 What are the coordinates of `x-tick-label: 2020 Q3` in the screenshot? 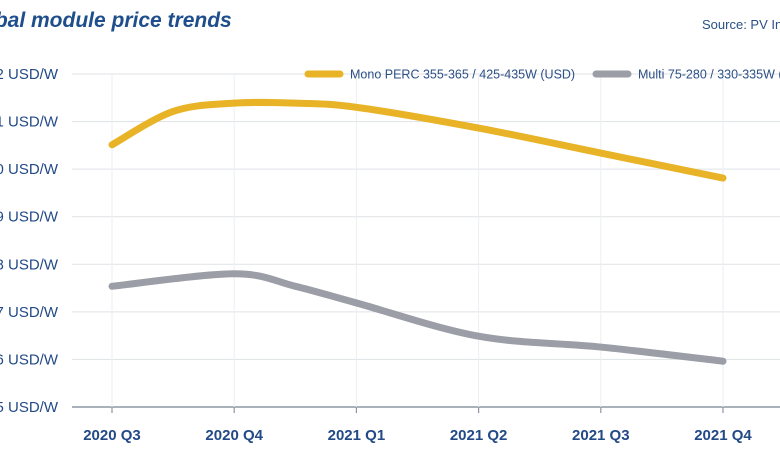 It's located at (112, 435).